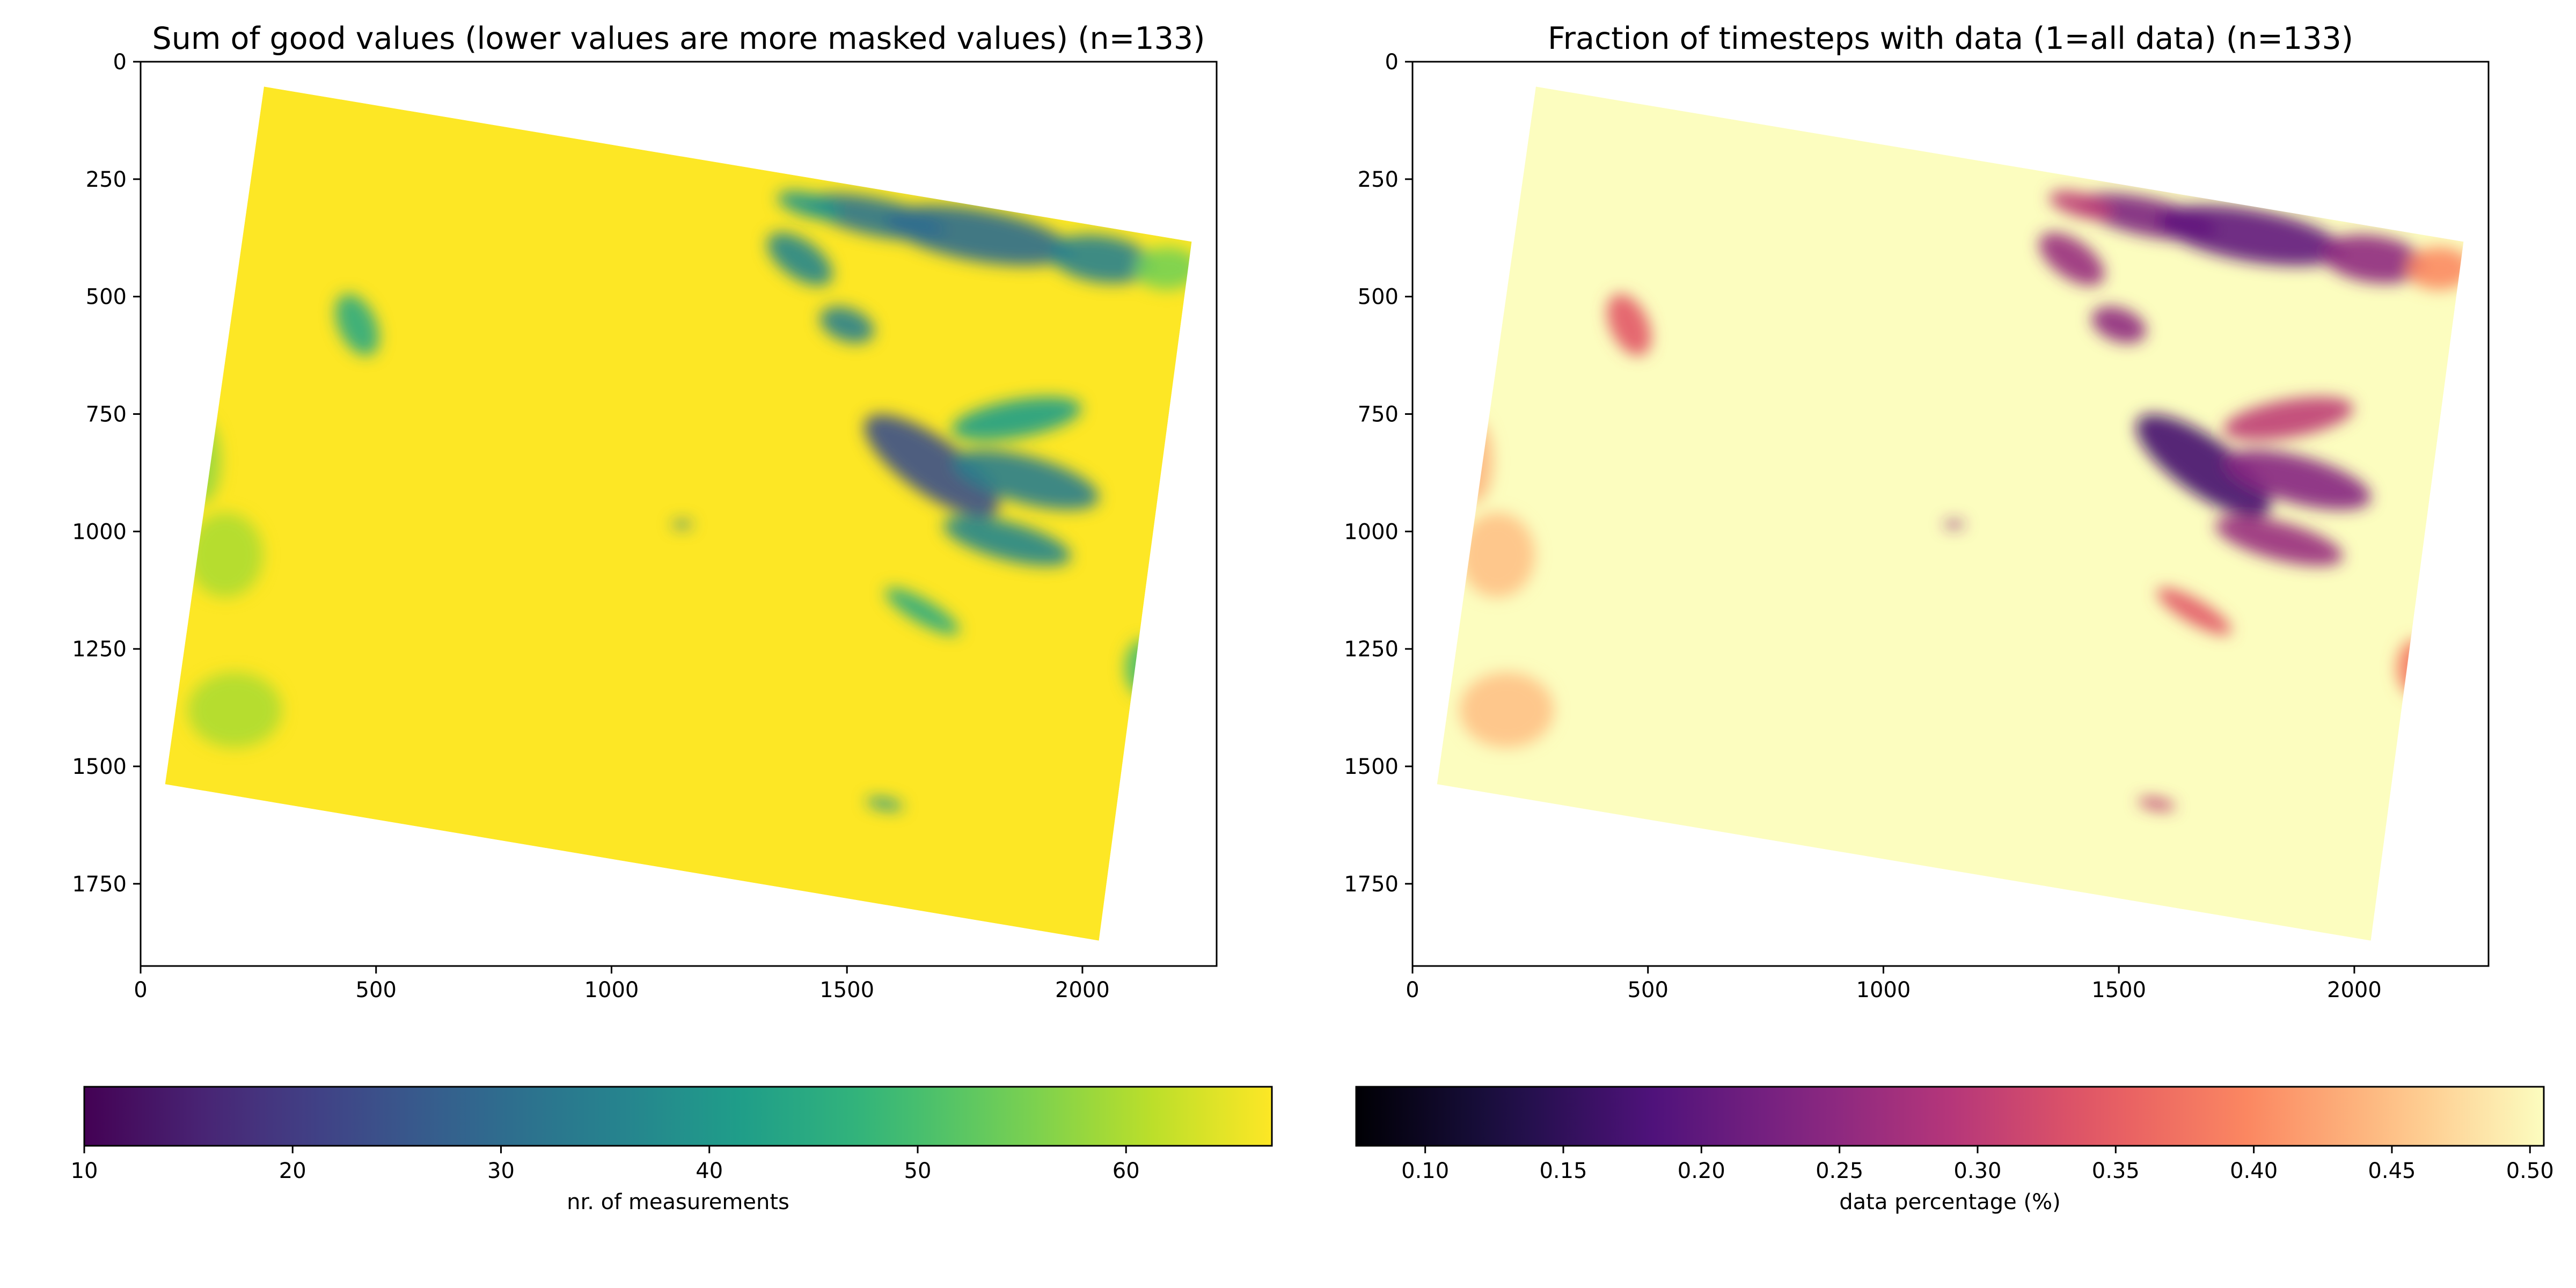  What do you see at coordinates (2392, 1171) in the screenshot?
I see `colorbar-tick-label: 0.45` at bounding box center [2392, 1171].